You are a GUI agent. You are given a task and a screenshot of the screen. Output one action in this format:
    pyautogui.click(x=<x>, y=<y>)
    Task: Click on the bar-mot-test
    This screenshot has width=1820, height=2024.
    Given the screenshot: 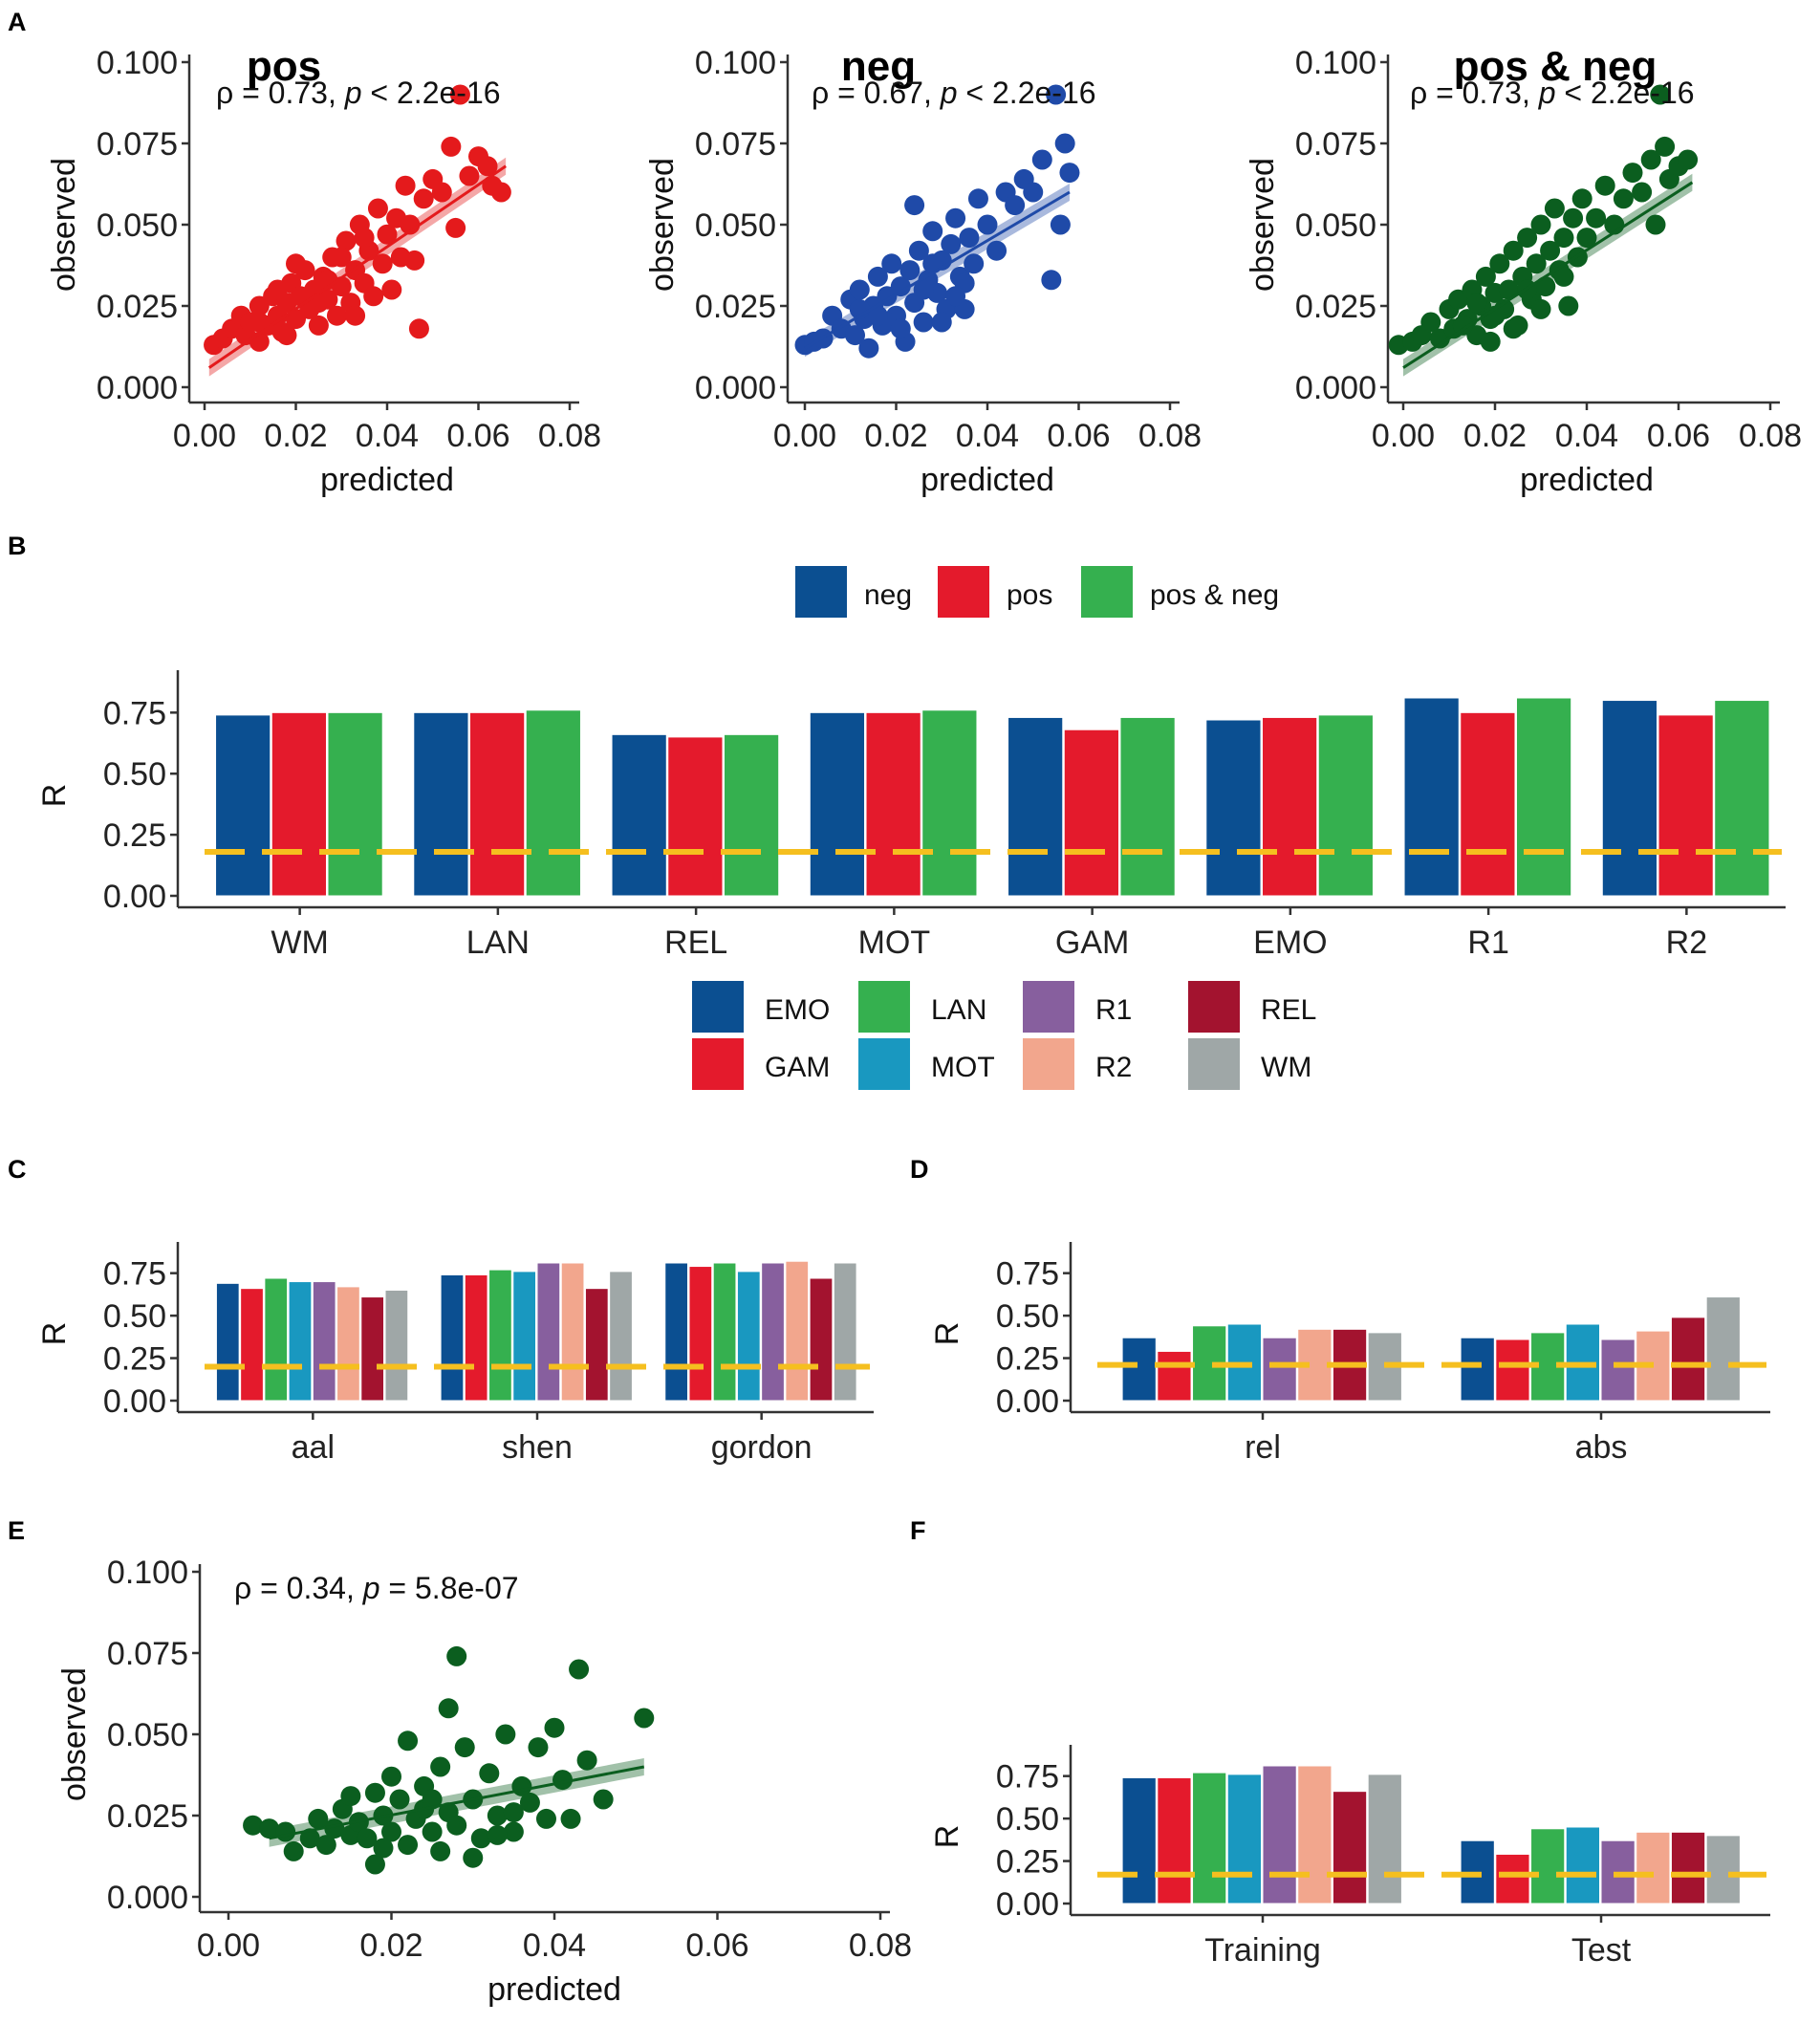 What is the action you would take?
    pyautogui.click(x=1583, y=1865)
    